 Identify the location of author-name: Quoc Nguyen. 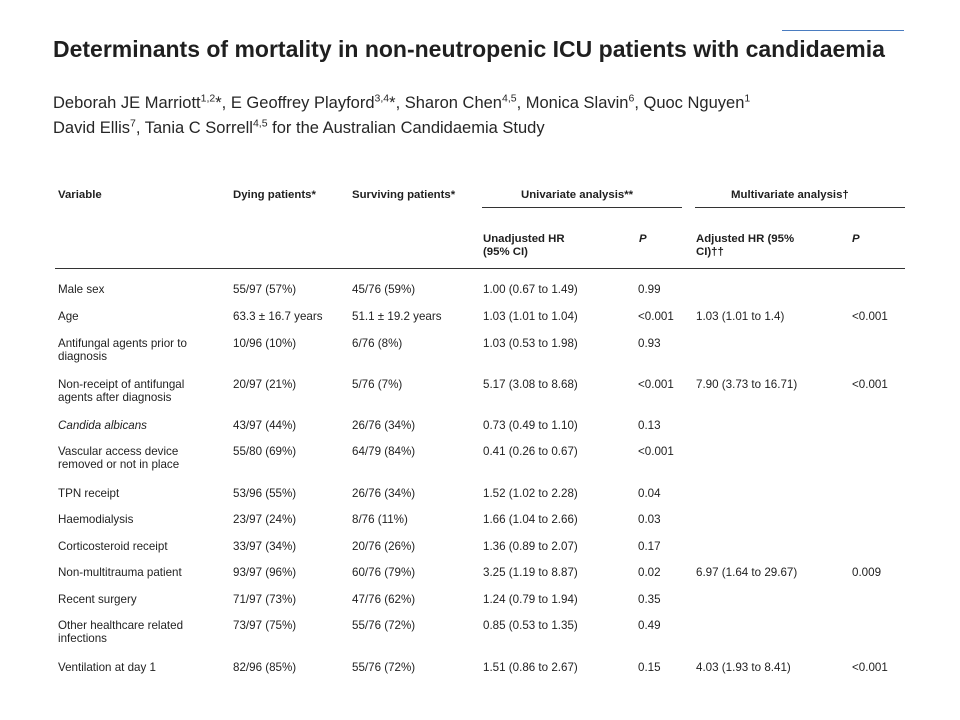
(694, 103).